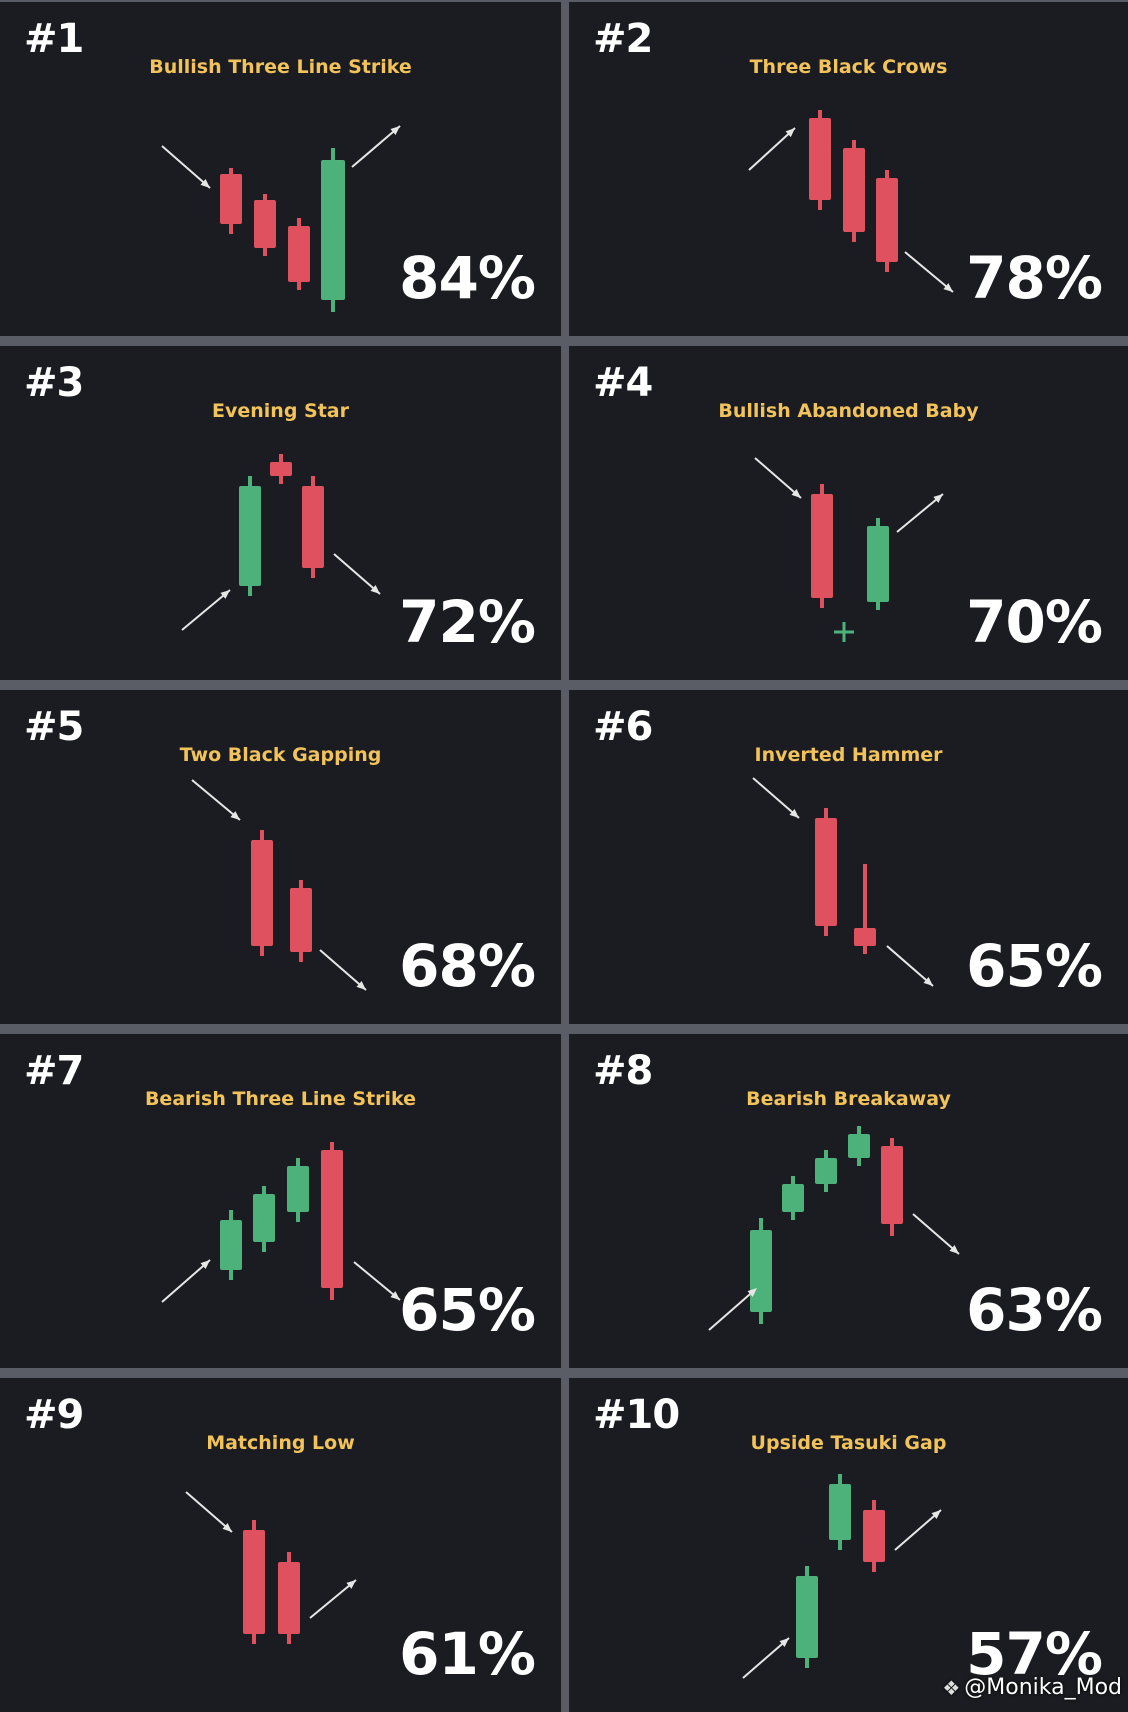  I want to click on pattern-title: Bullish Three Line Strike, so click(280, 67).